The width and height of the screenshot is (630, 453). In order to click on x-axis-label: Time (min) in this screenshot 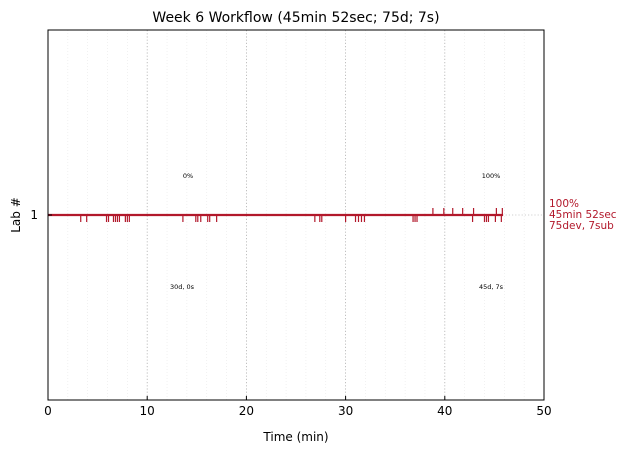, I will do `click(295, 437)`.